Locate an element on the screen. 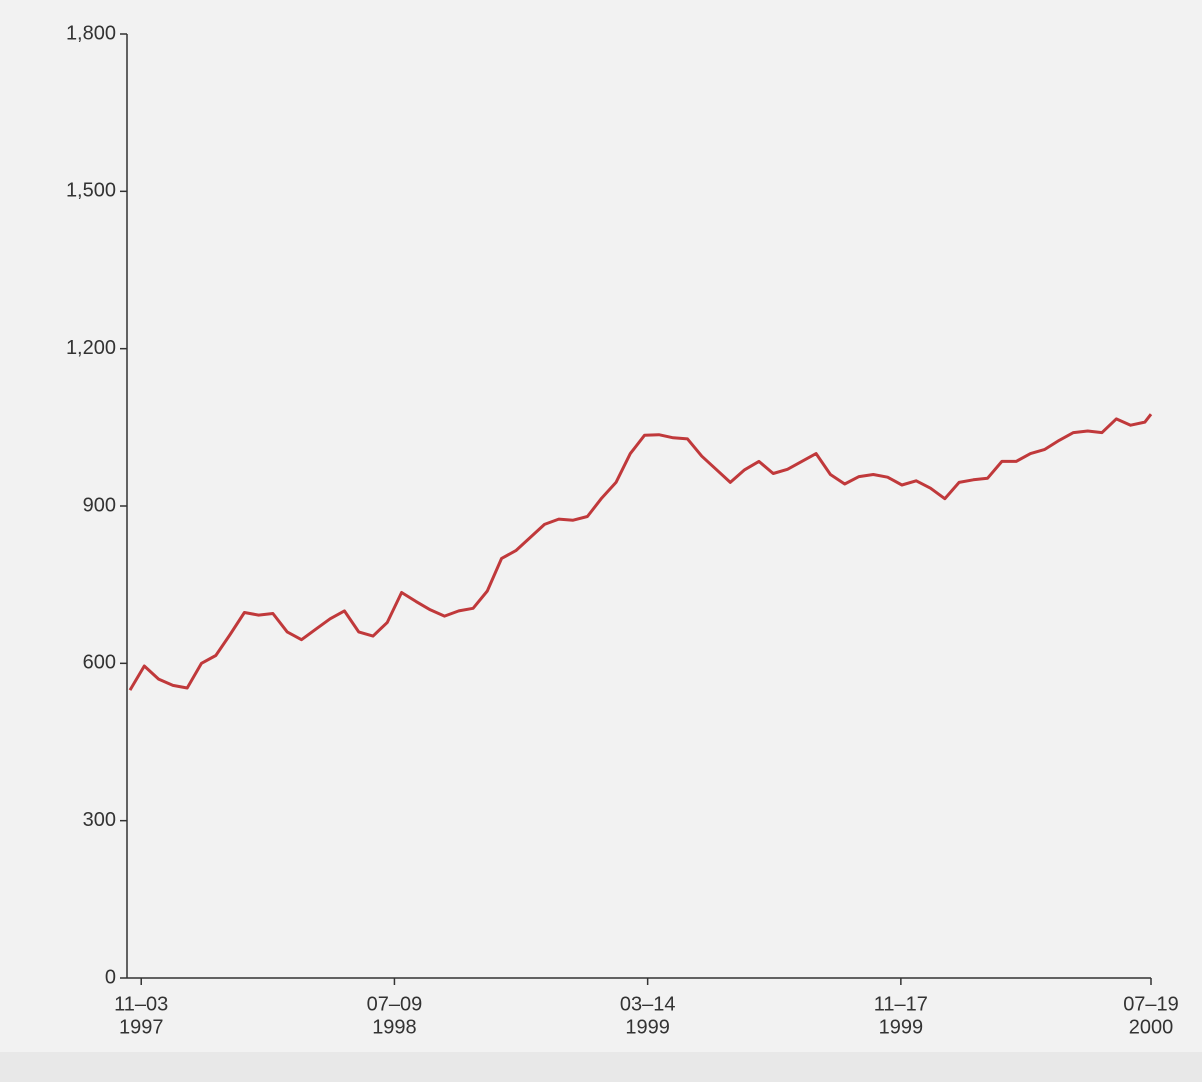 The image size is (1202, 1082). x-tick-label: 11–17 is located at coordinates (901, 1004).